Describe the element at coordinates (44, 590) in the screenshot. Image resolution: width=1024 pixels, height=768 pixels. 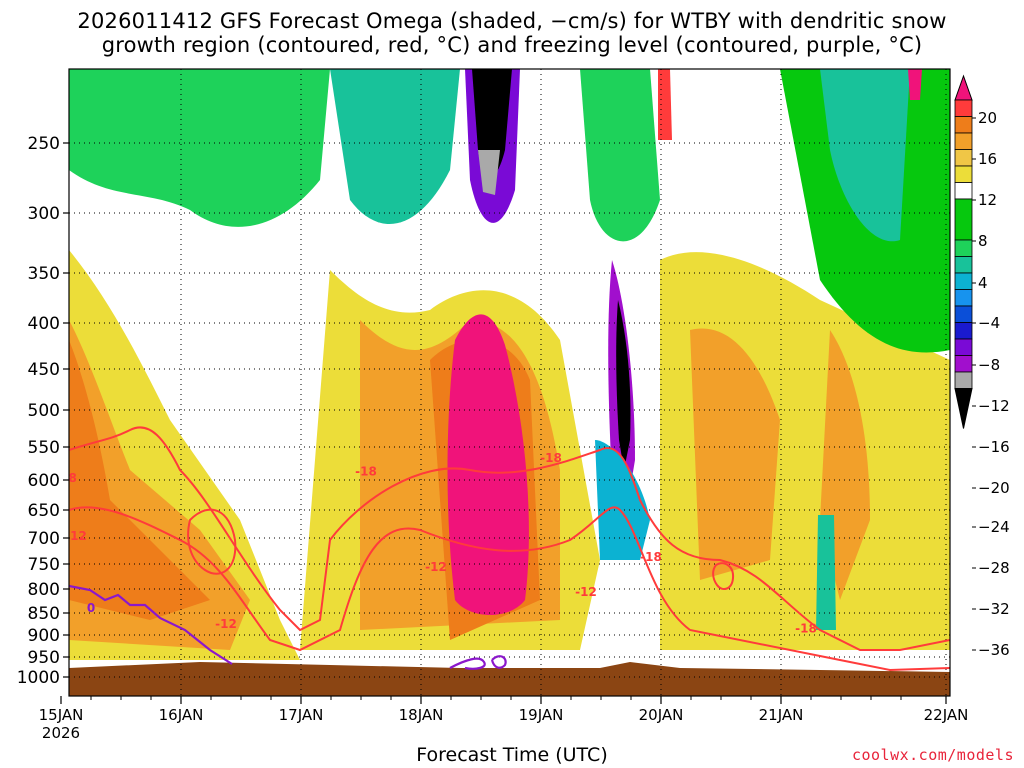
I see `y-tick-label-800: 800` at that location.